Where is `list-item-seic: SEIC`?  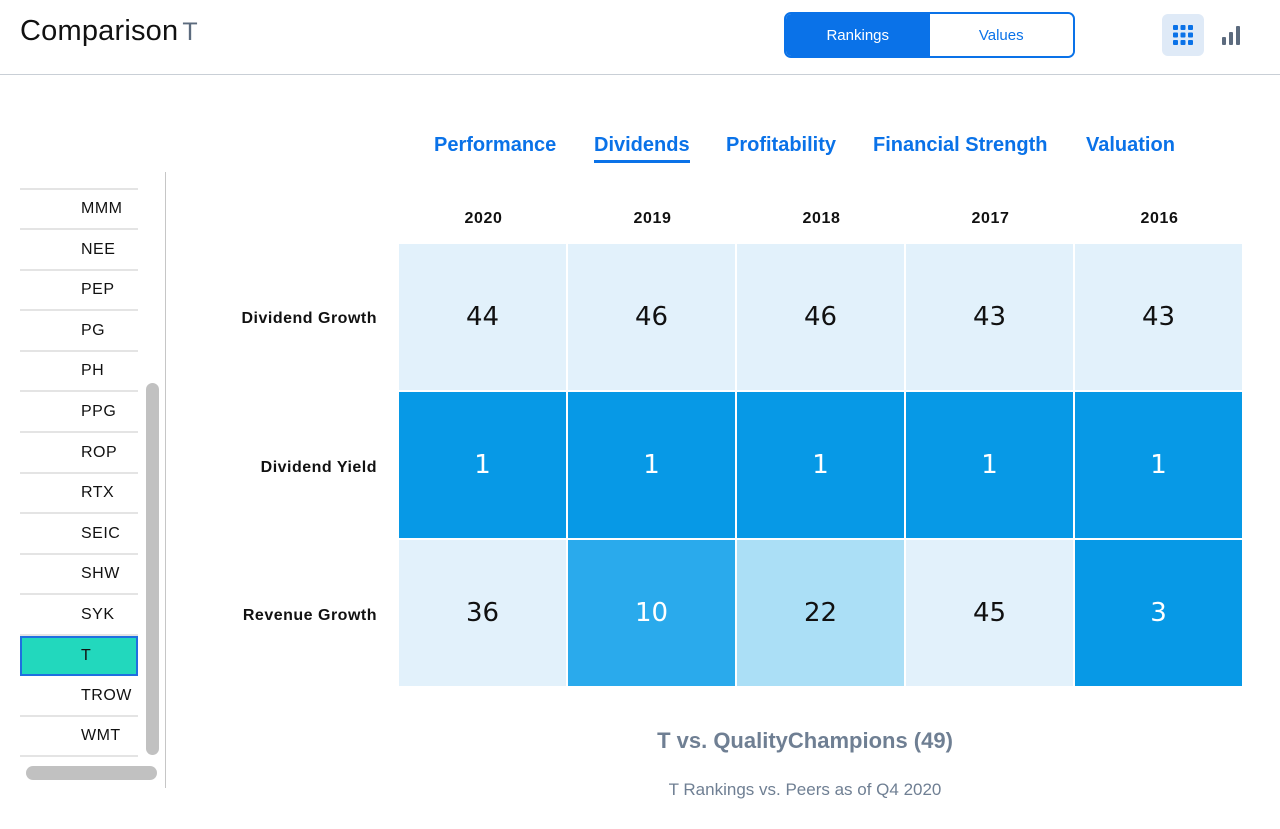
list-item-seic: SEIC is located at coordinates (79, 535).